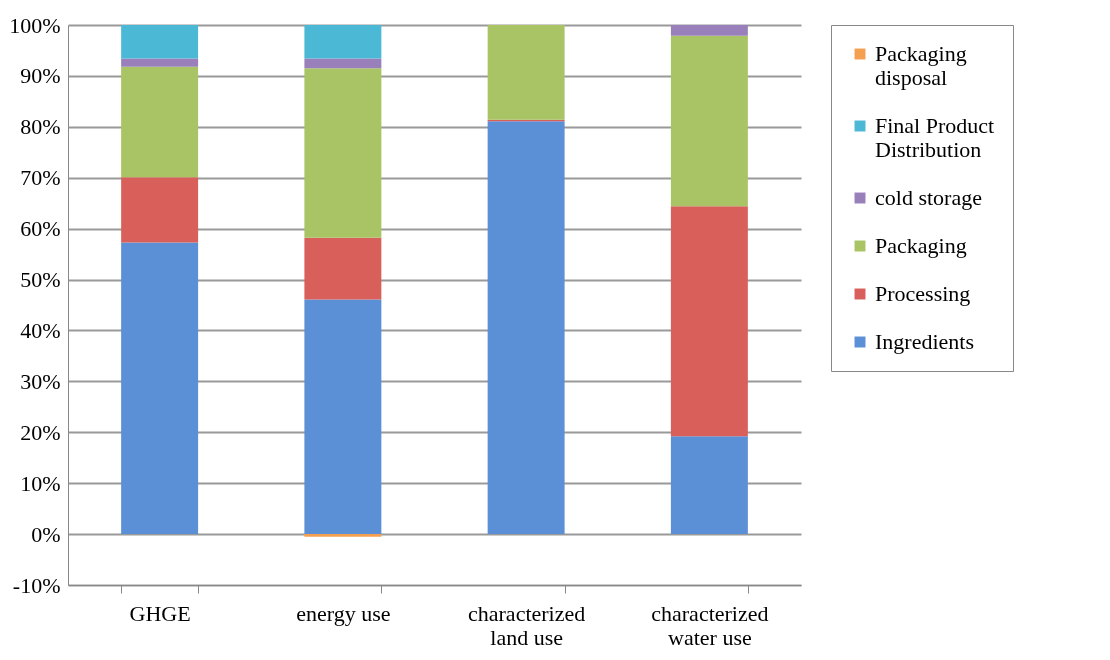  I want to click on y-tick-label: 0%, so click(46, 534).